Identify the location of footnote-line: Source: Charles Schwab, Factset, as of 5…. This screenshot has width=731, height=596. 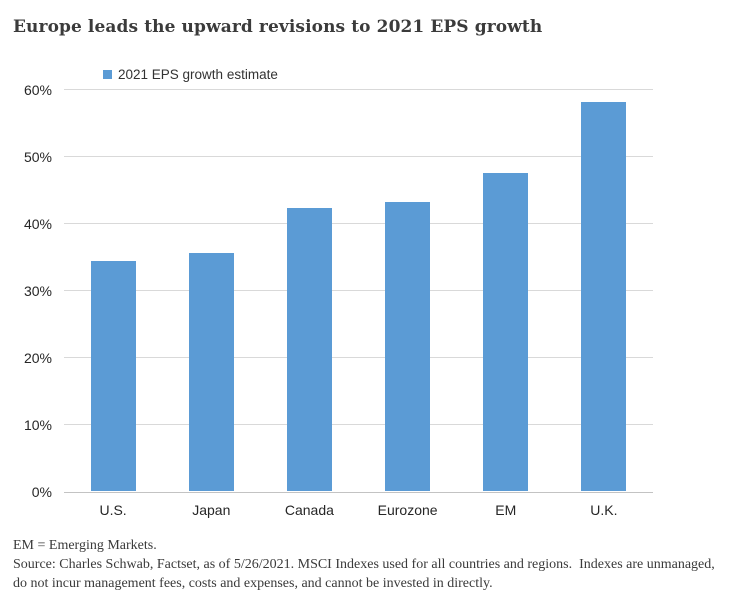
(364, 564).